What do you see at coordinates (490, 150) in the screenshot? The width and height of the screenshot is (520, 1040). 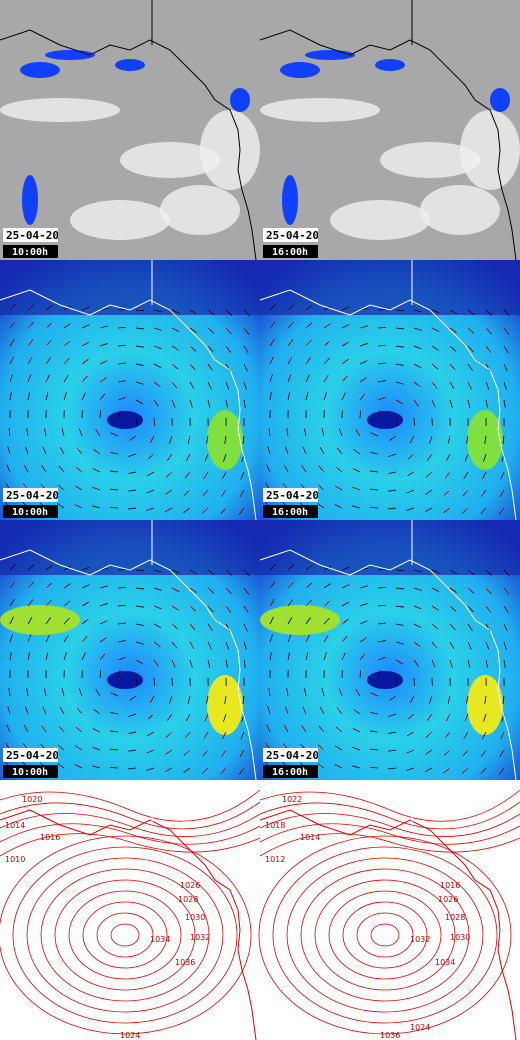 I see `cloud` at bounding box center [490, 150].